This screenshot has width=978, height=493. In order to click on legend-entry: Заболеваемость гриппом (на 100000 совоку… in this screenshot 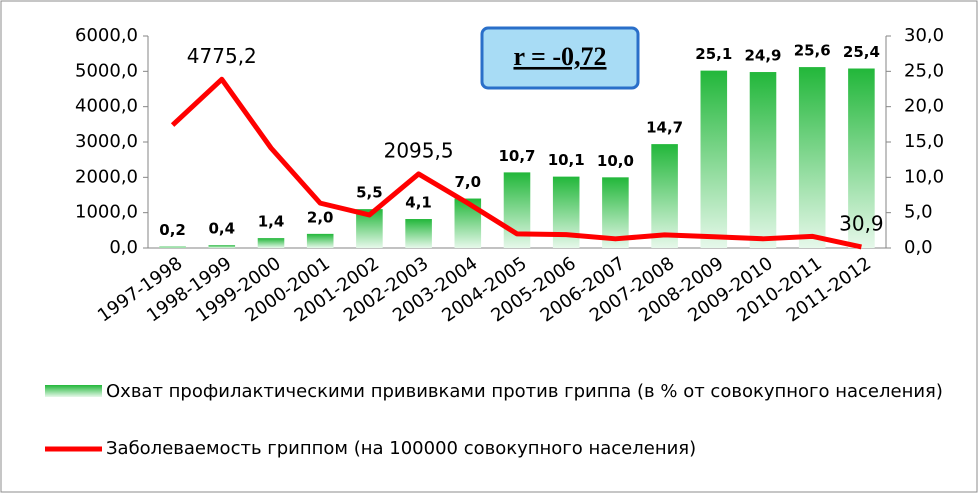, I will do `click(401, 448)`.